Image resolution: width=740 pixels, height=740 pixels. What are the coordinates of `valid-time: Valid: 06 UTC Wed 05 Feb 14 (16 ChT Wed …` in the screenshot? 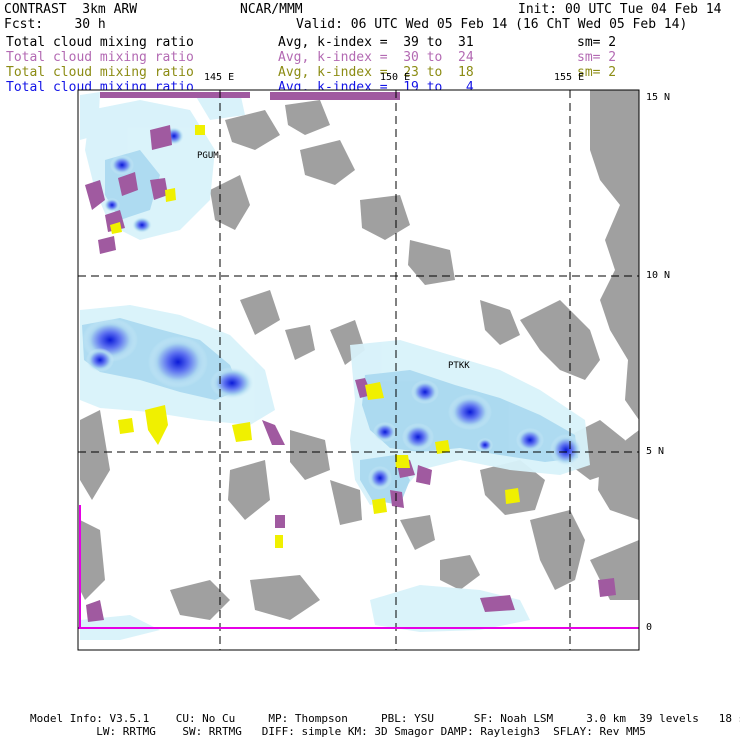 It's located at (492, 24).